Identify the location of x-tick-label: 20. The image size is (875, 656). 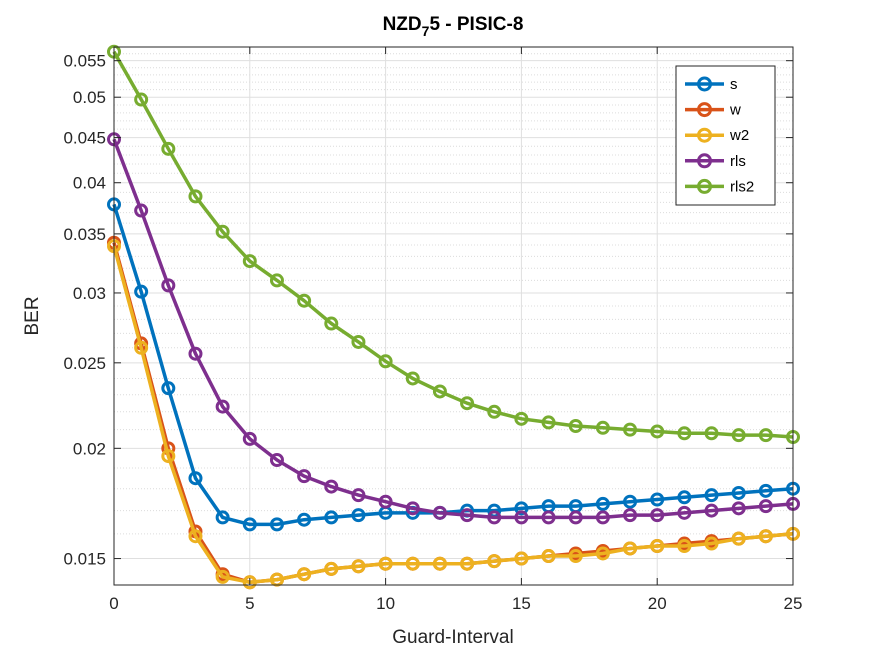
(657, 603).